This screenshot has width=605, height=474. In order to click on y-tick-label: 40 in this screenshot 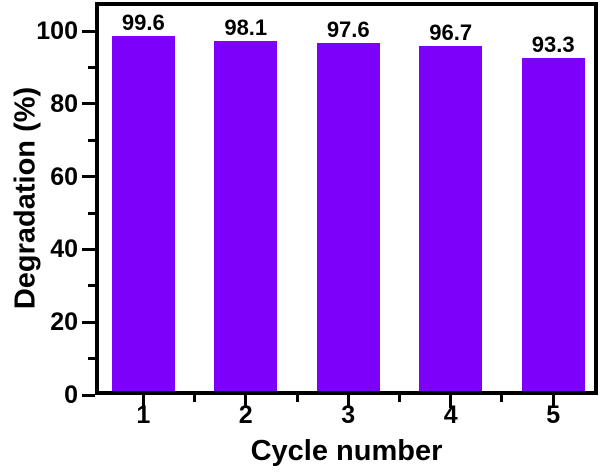, I will do `click(64, 249)`.